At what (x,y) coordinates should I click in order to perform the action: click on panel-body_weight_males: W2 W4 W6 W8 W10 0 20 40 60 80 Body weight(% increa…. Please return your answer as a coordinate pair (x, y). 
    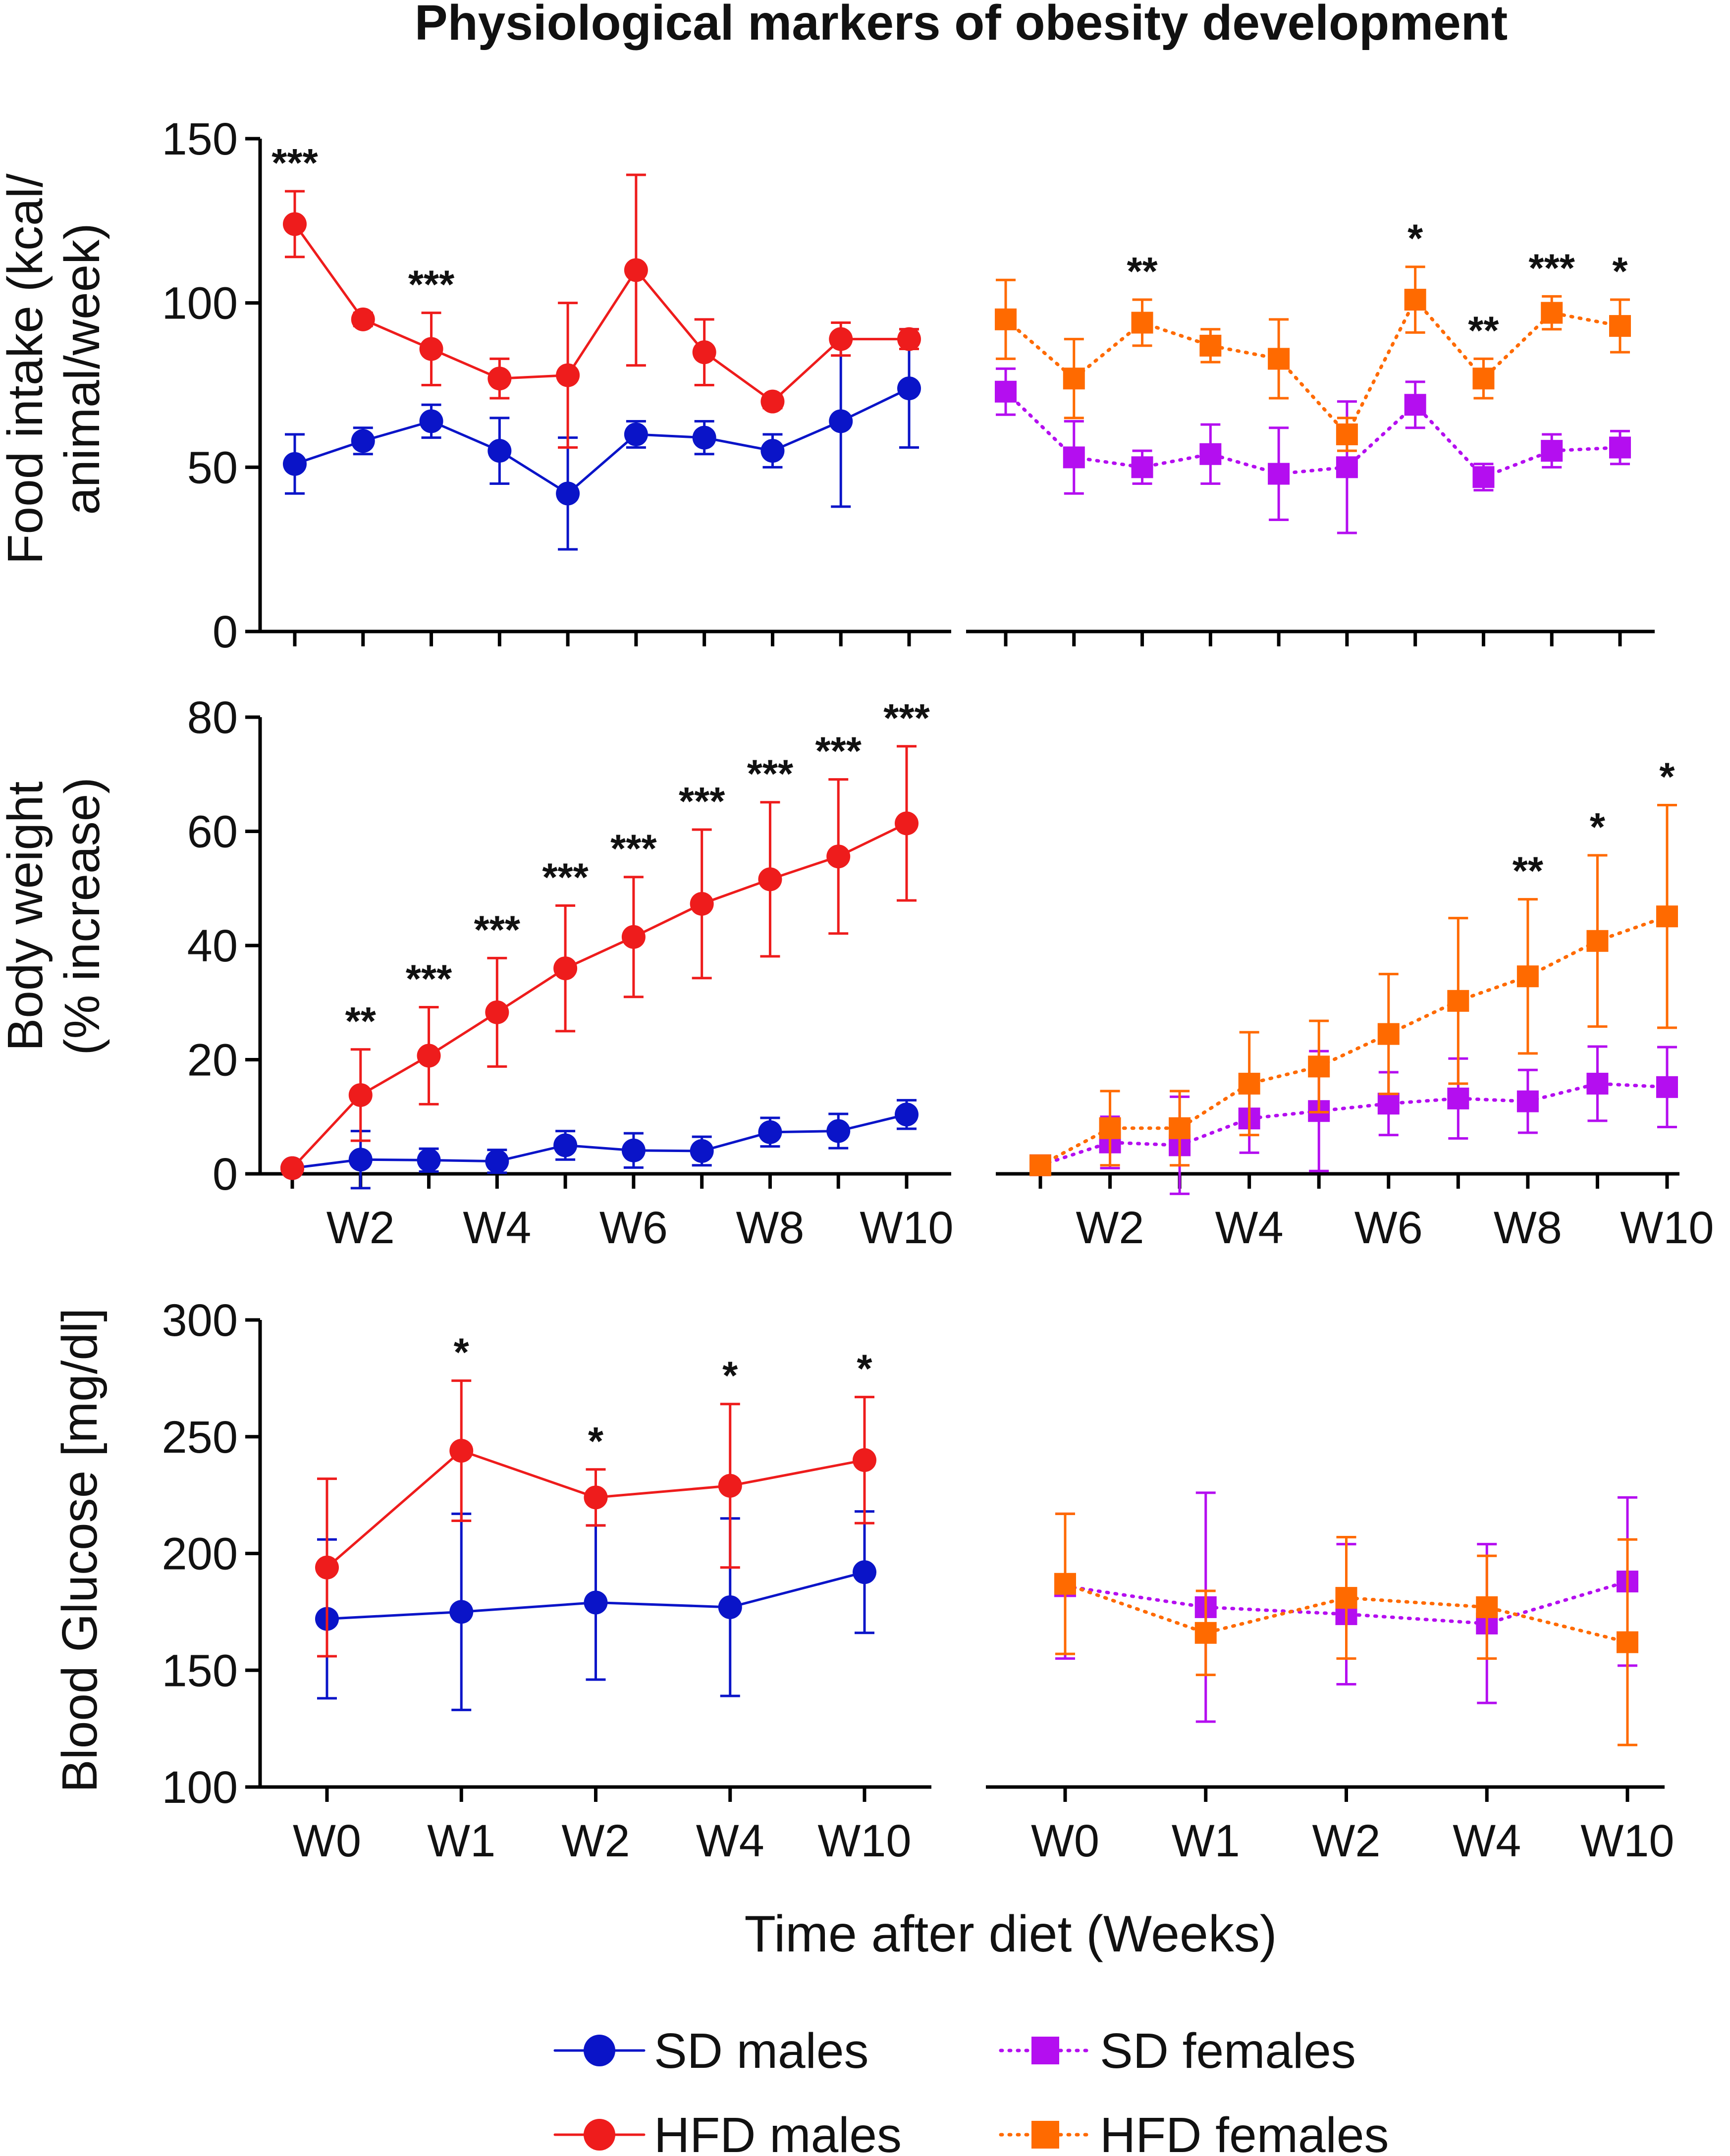
    Looking at the image, I should click on (477, 972).